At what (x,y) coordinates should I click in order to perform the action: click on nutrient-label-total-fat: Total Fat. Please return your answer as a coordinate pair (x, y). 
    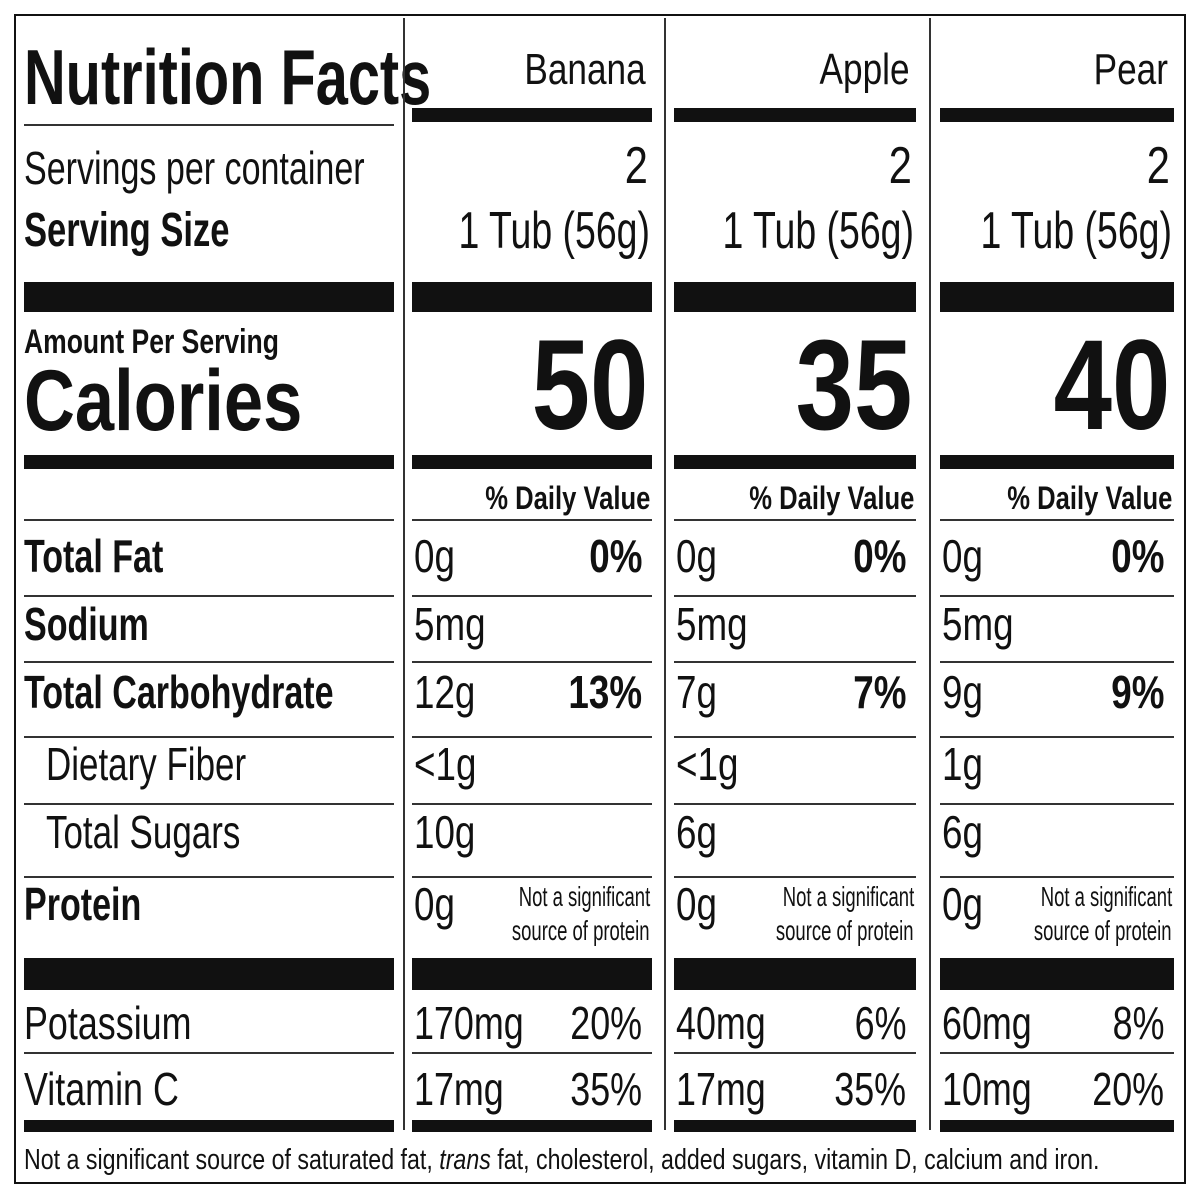
    Looking at the image, I should click on (94, 556).